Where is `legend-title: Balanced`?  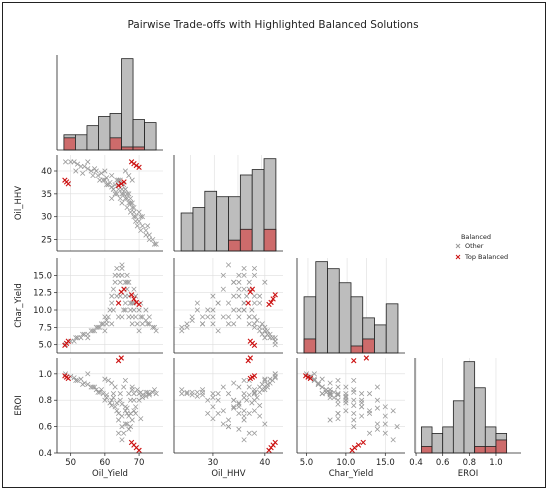
legend-title: Balanced is located at coordinates (476, 237).